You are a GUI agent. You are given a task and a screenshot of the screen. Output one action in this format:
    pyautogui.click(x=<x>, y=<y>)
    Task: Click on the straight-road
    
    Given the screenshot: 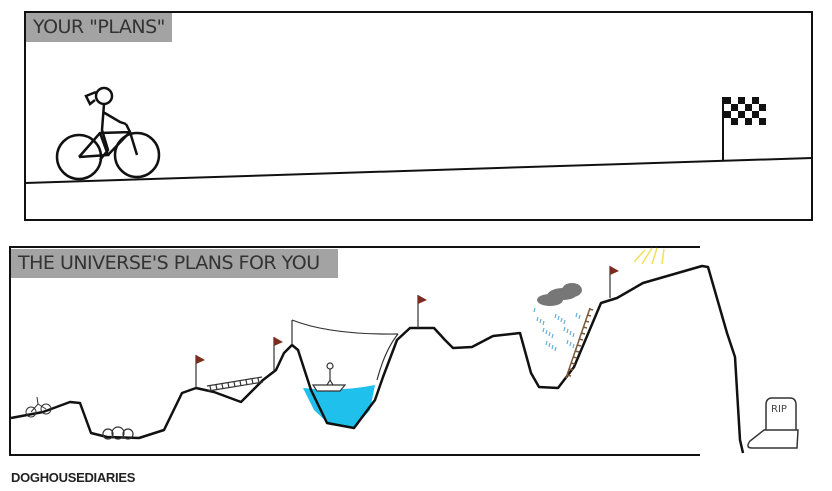 What is the action you would take?
    pyautogui.click(x=418, y=170)
    